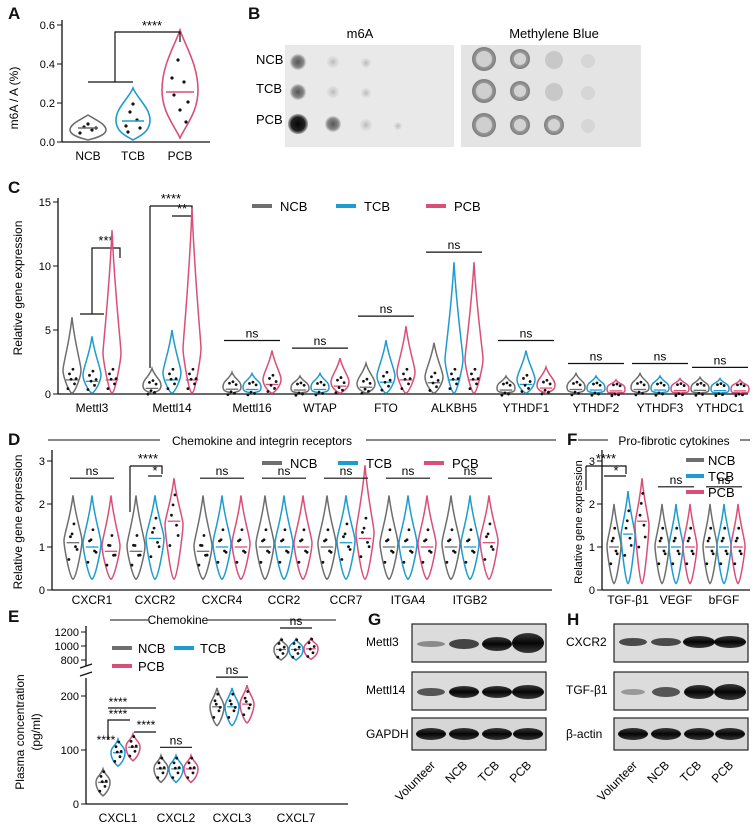  What do you see at coordinates (111, 379) in the screenshot?
I see `panel-c-violin-mettl3-pcb-point` at bounding box center [111, 379].